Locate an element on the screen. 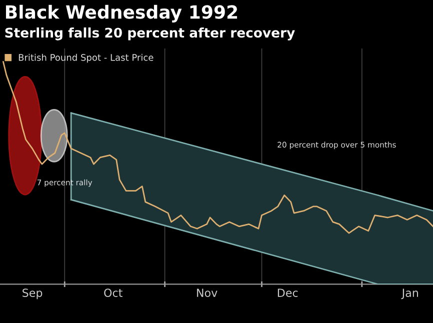 Image resolution: width=433 pixels, height=323 pixels. chart-title: Black Wednesday 1992 is located at coordinates (122, 13).